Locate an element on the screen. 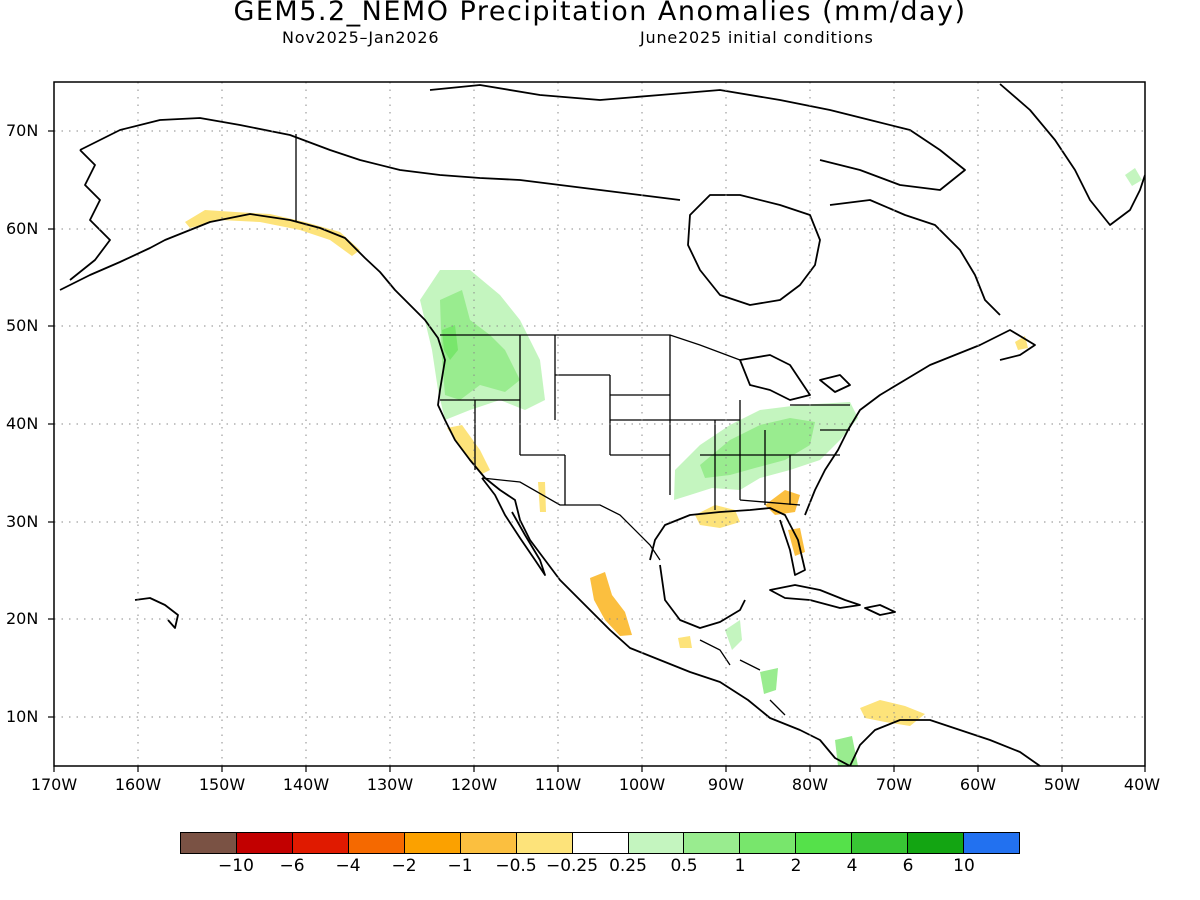  us-state-lines-west is located at coordinates (555, 420).